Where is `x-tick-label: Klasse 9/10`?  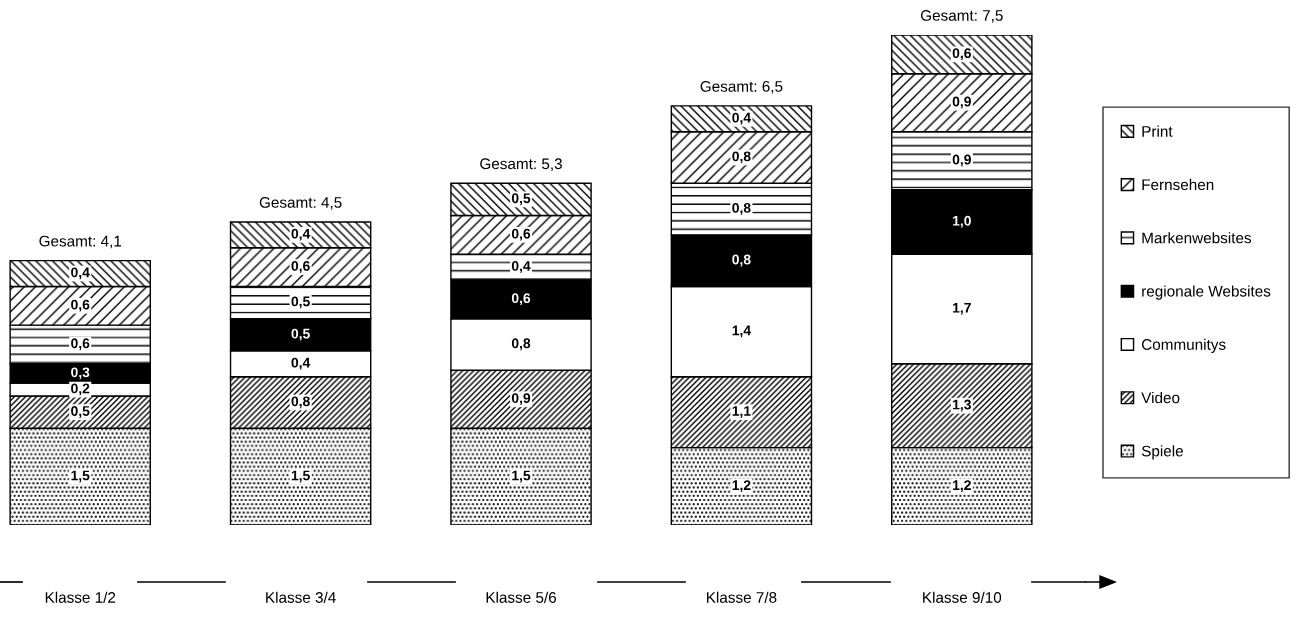 x-tick-label: Klasse 9/10 is located at coordinates (962, 597).